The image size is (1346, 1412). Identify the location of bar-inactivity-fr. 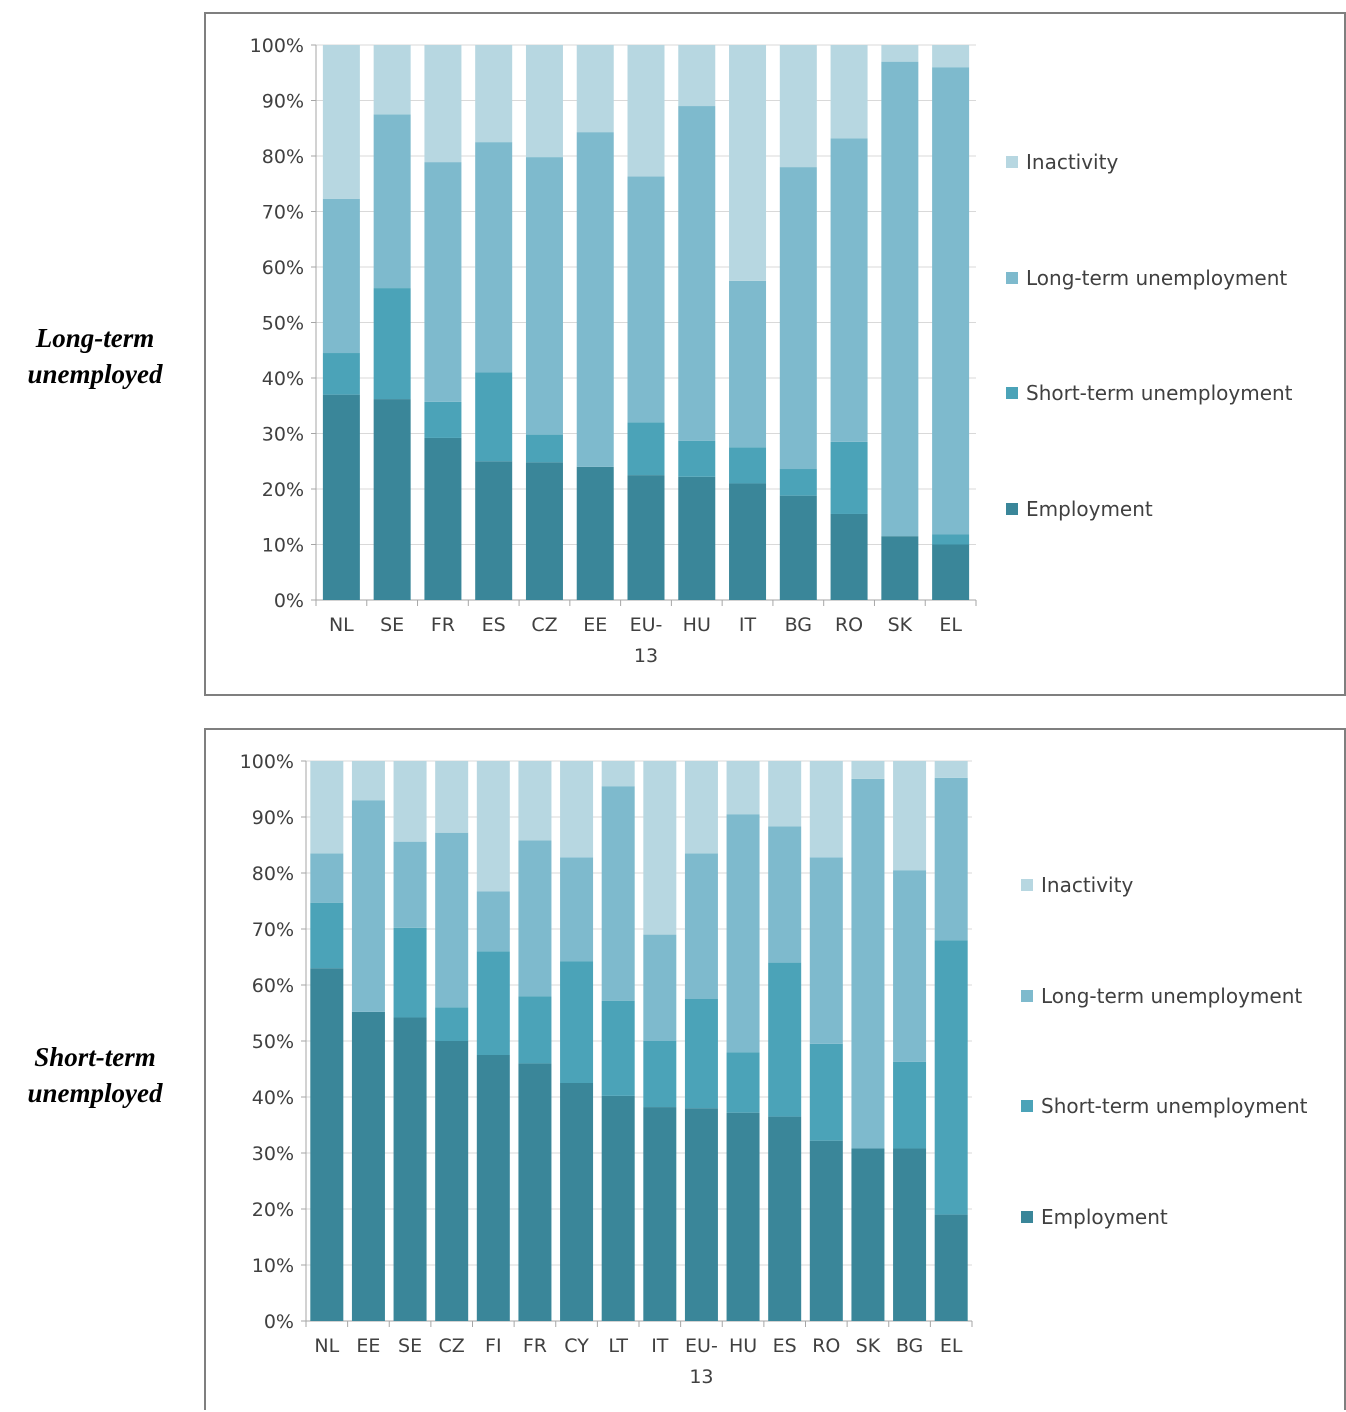
(535, 801).